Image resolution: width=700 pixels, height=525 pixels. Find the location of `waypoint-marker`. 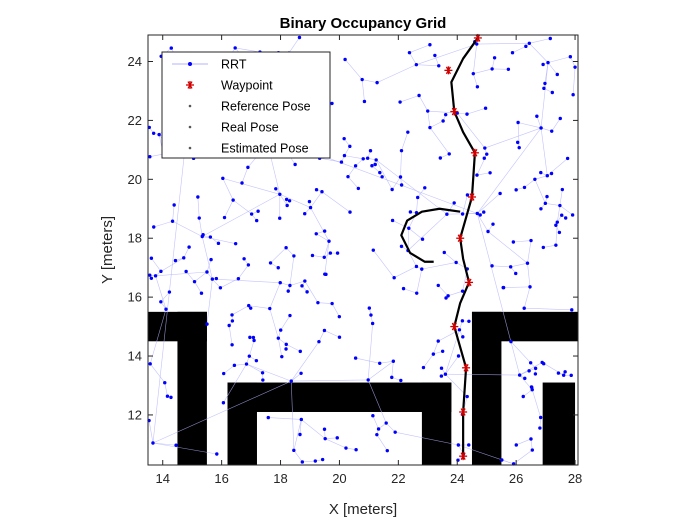

waypoint-marker is located at coordinates (463, 456).